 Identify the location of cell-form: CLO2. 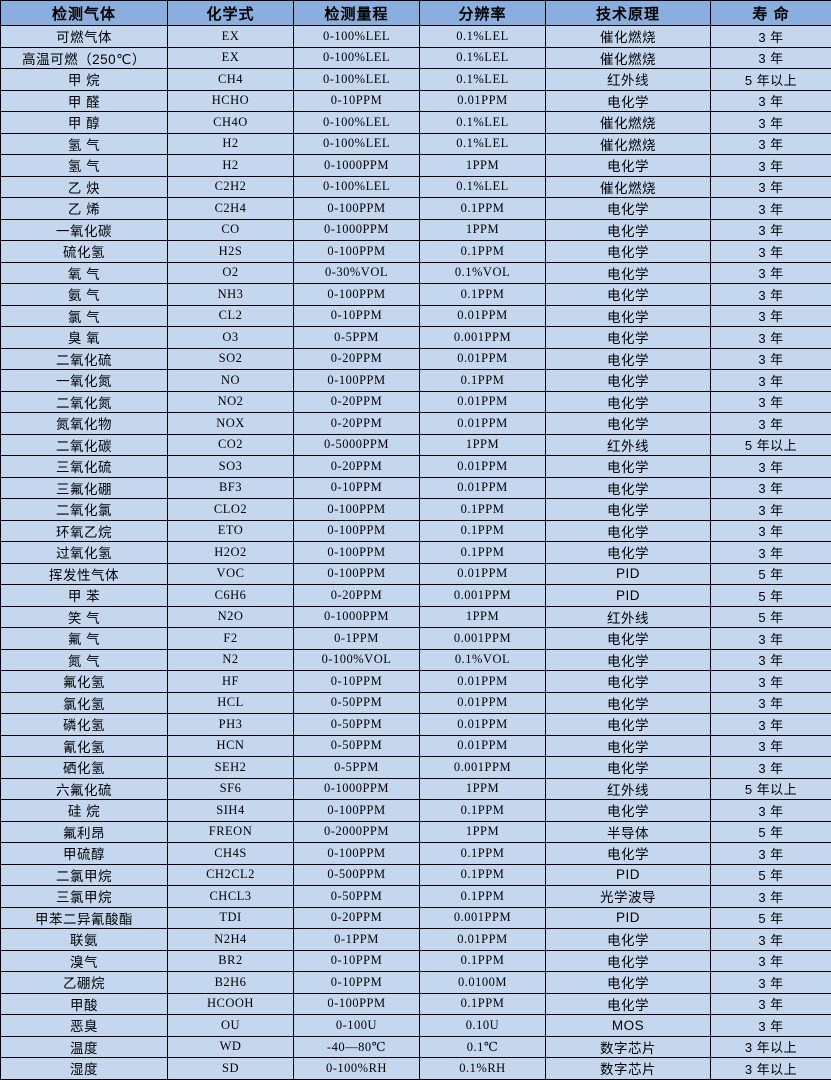
(231, 510).